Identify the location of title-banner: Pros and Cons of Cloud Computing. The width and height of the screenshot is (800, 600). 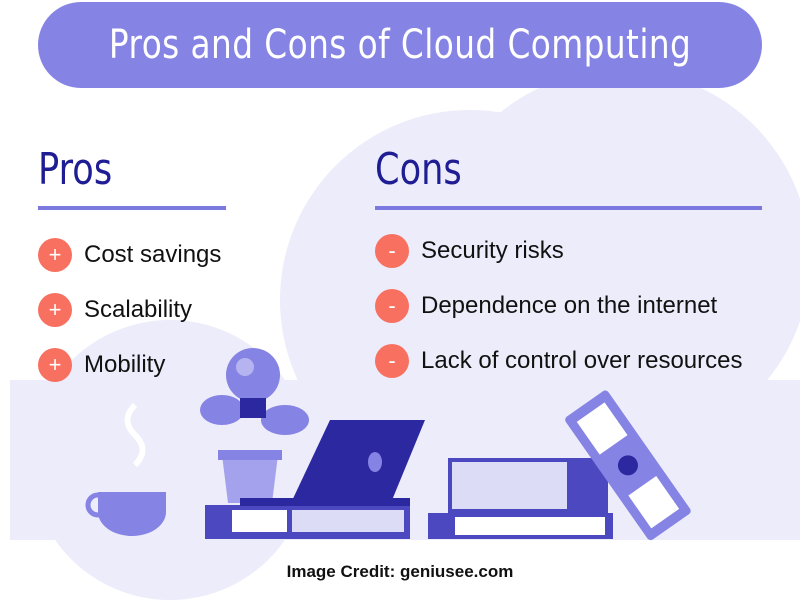
(400, 45).